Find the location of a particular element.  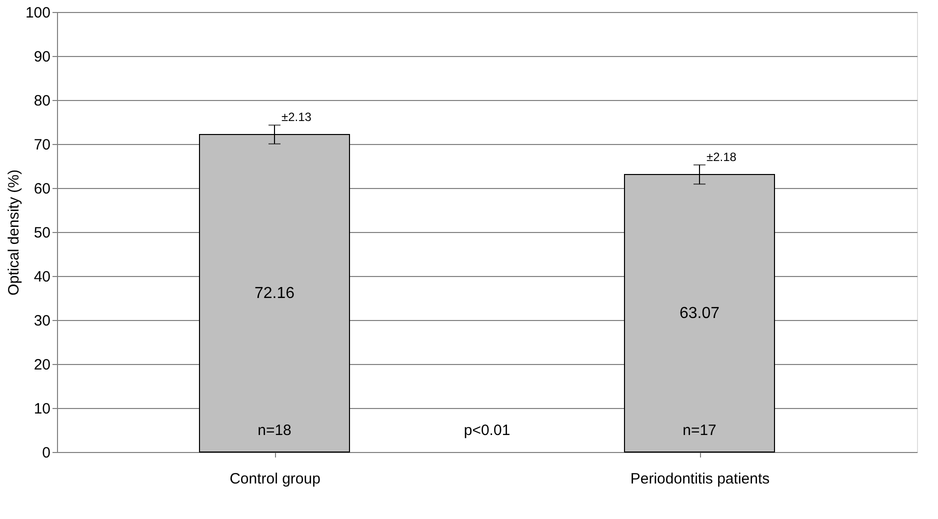

data-label: 63.07 is located at coordinates (699, 313).